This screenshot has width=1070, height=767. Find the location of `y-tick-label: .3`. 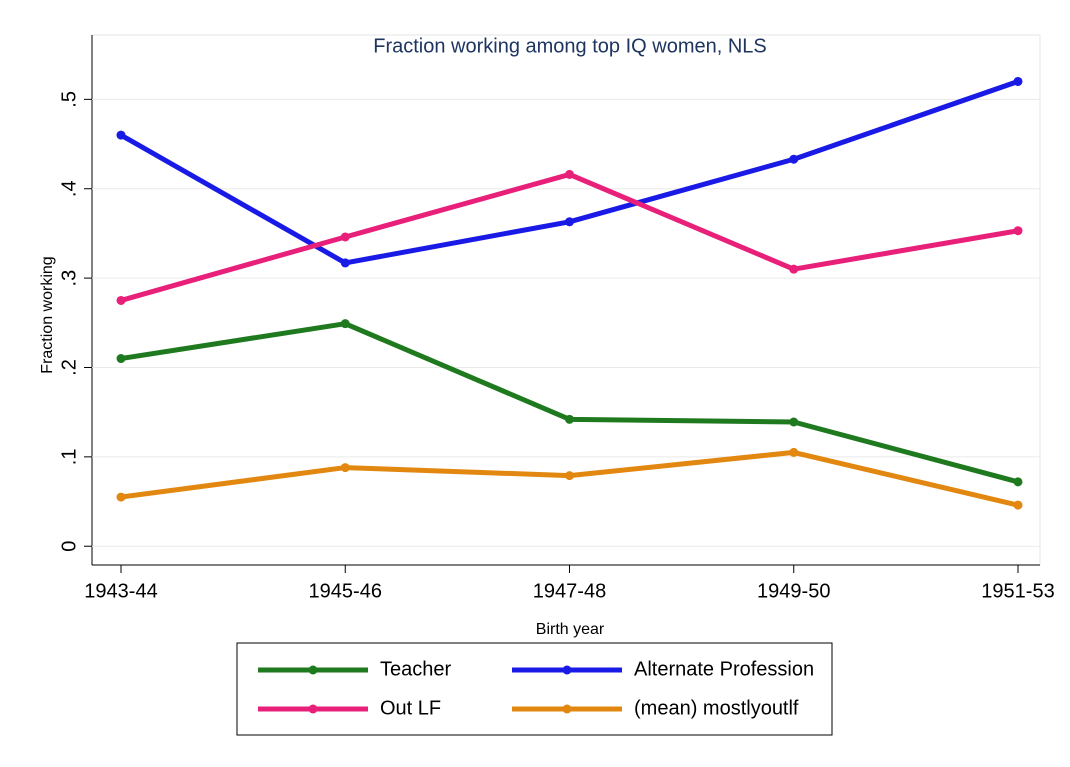

y-tick-label: .3 is located at coordinates (69, 278).